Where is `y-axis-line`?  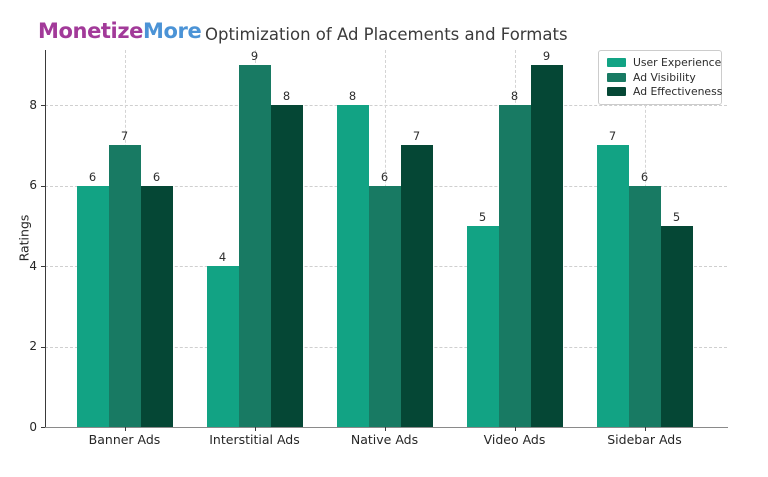 y-axis-line is located at coordinates (45, 238).